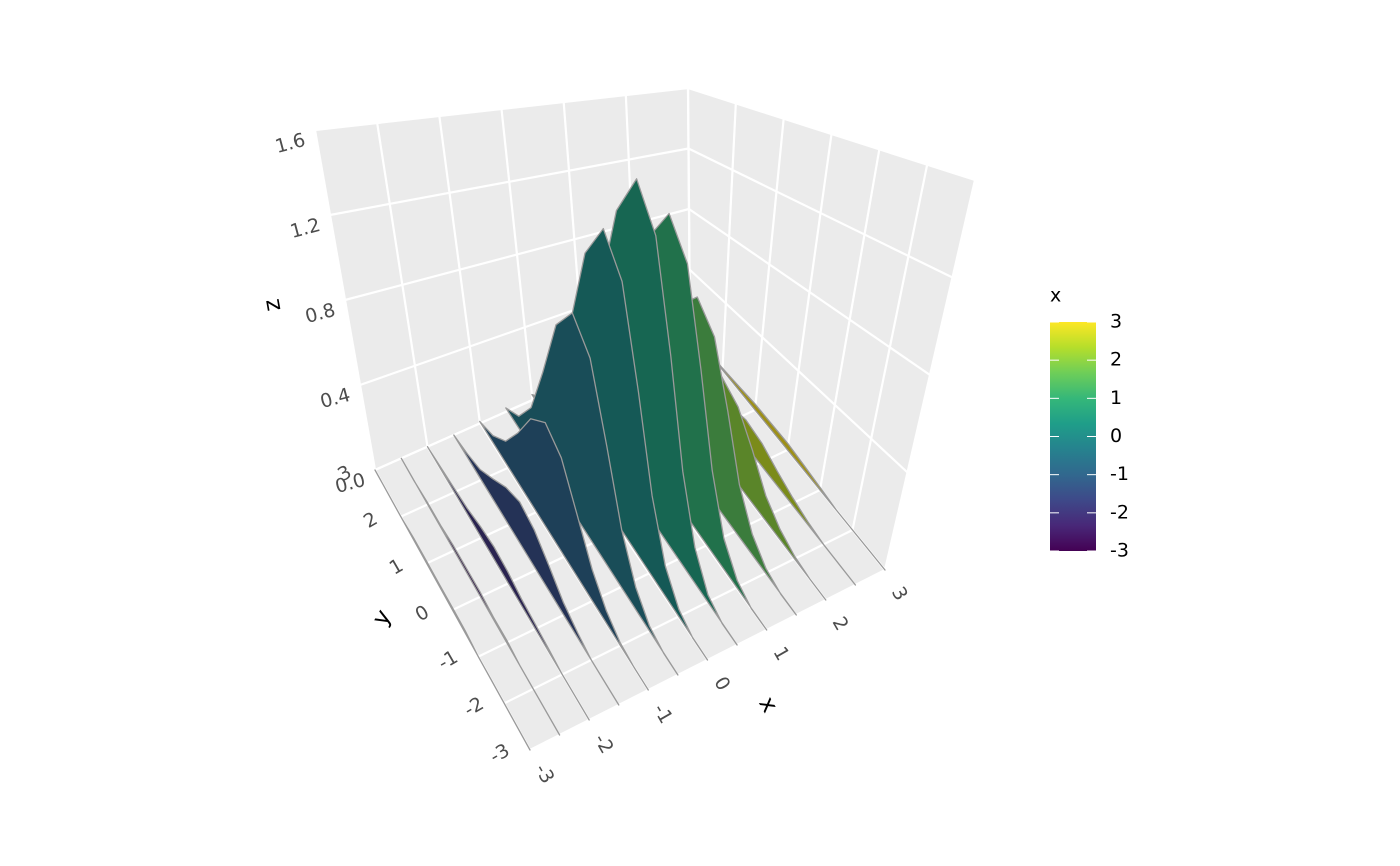  Describe the element at coordinates (544, 773) in the screenshot. I see `x-tick-label: -3` at that location.